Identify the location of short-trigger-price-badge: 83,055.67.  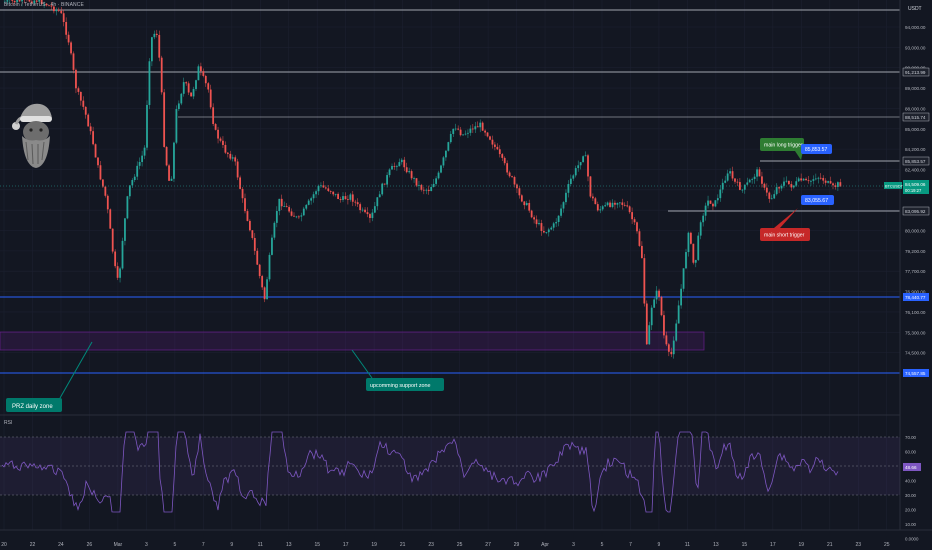
(817, 200).